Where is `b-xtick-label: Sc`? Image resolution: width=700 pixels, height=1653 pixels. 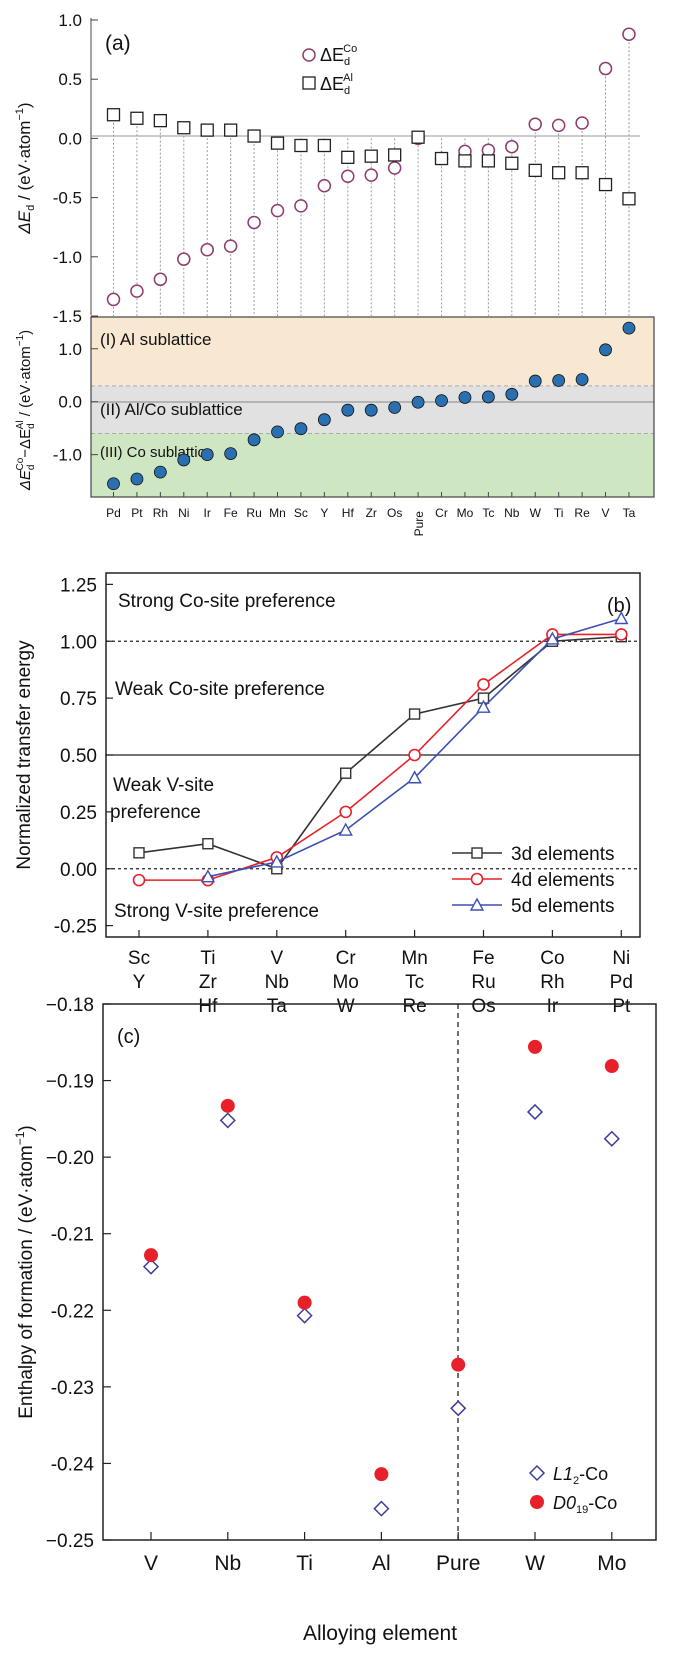 b-xtick-label: Sc is located at coordinates (139, 958).